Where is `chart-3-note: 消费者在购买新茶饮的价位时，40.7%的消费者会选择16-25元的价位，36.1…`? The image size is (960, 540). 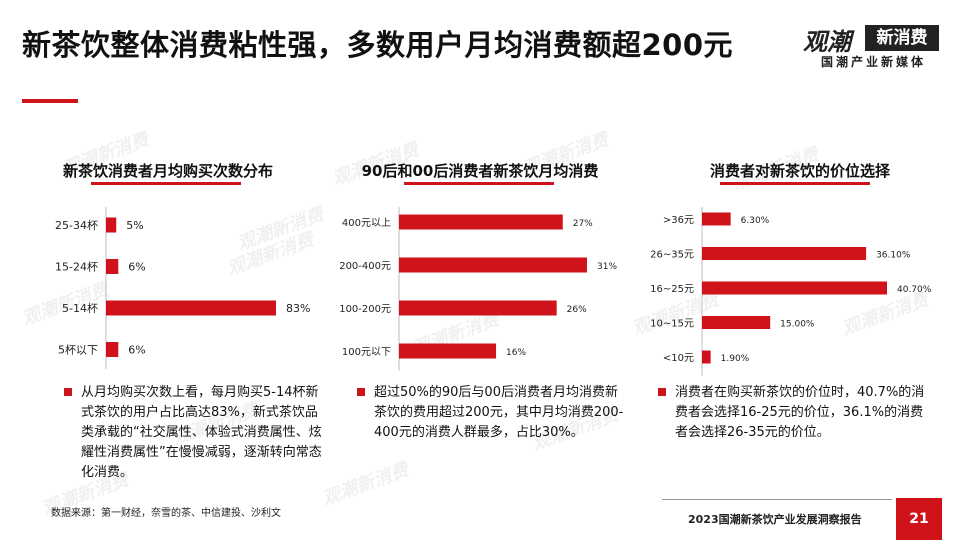
chart-3-note: 消费者在购买新茶饮的价位时，40.7%的消费者会选择16-25元的价位，36.1… is located at coordinates (795, 413).